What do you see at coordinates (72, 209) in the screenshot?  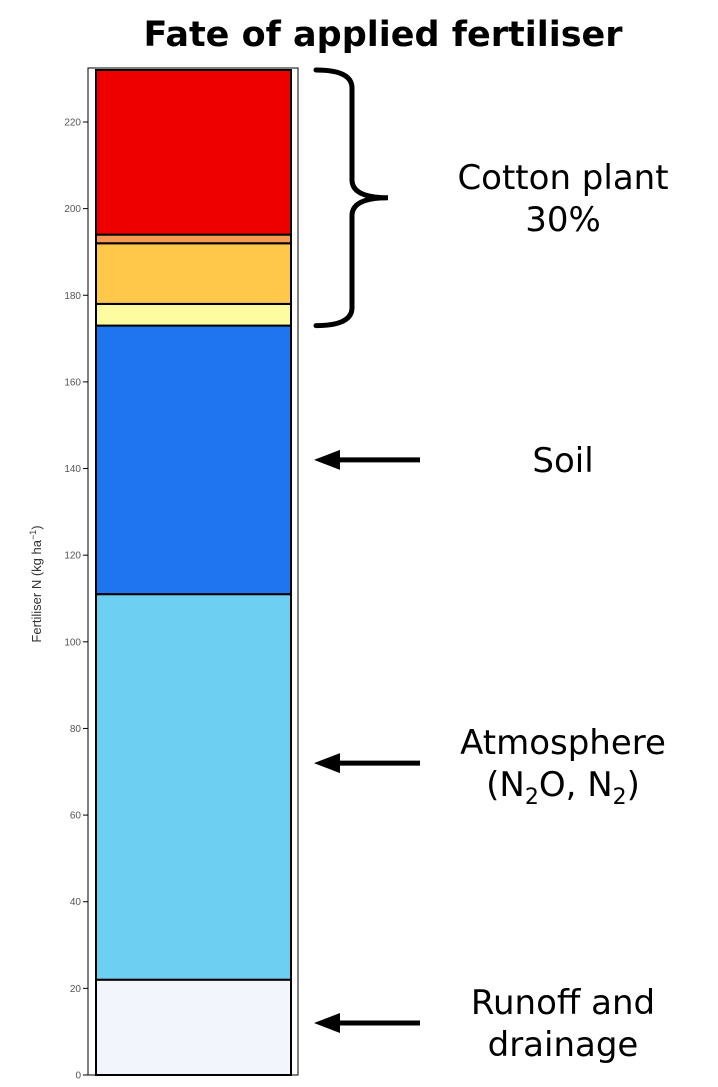 I see `y-tick-label: 200` at bounding box center [72, 209].